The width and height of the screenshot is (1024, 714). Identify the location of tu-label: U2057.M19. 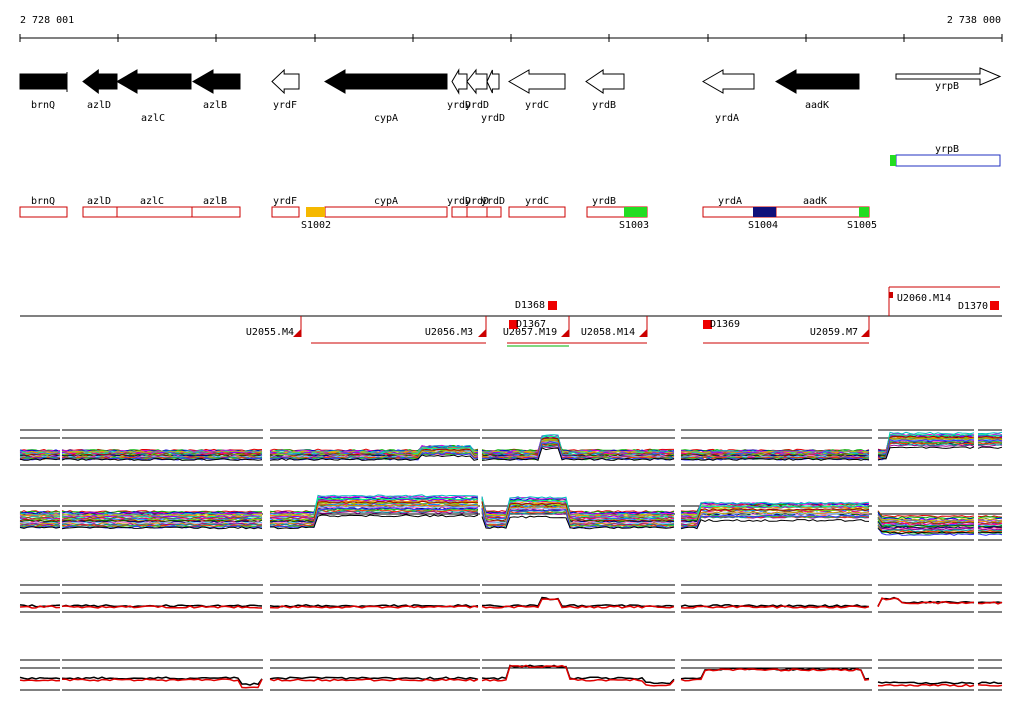
(530, 332).